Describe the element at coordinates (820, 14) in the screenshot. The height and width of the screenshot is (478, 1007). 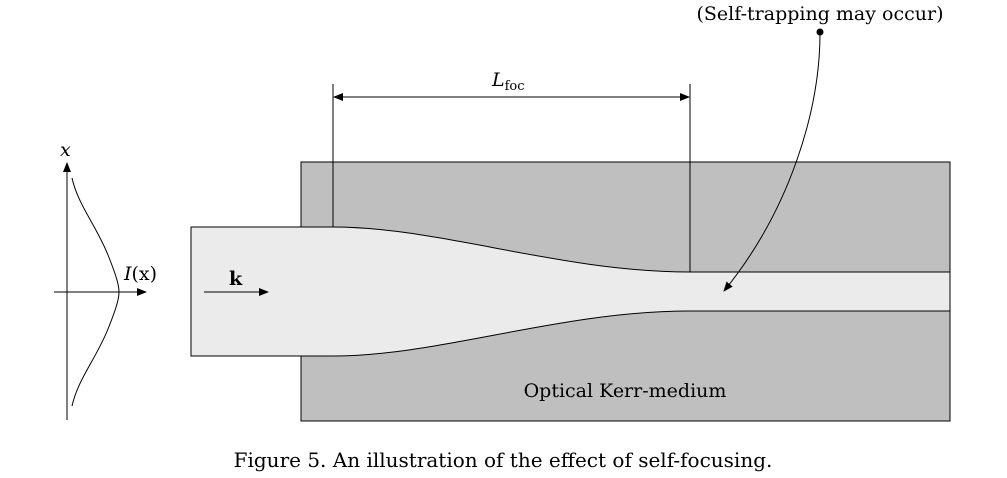
I see `self-trapping-annotation: (Self-trapping may occur)` at that location.